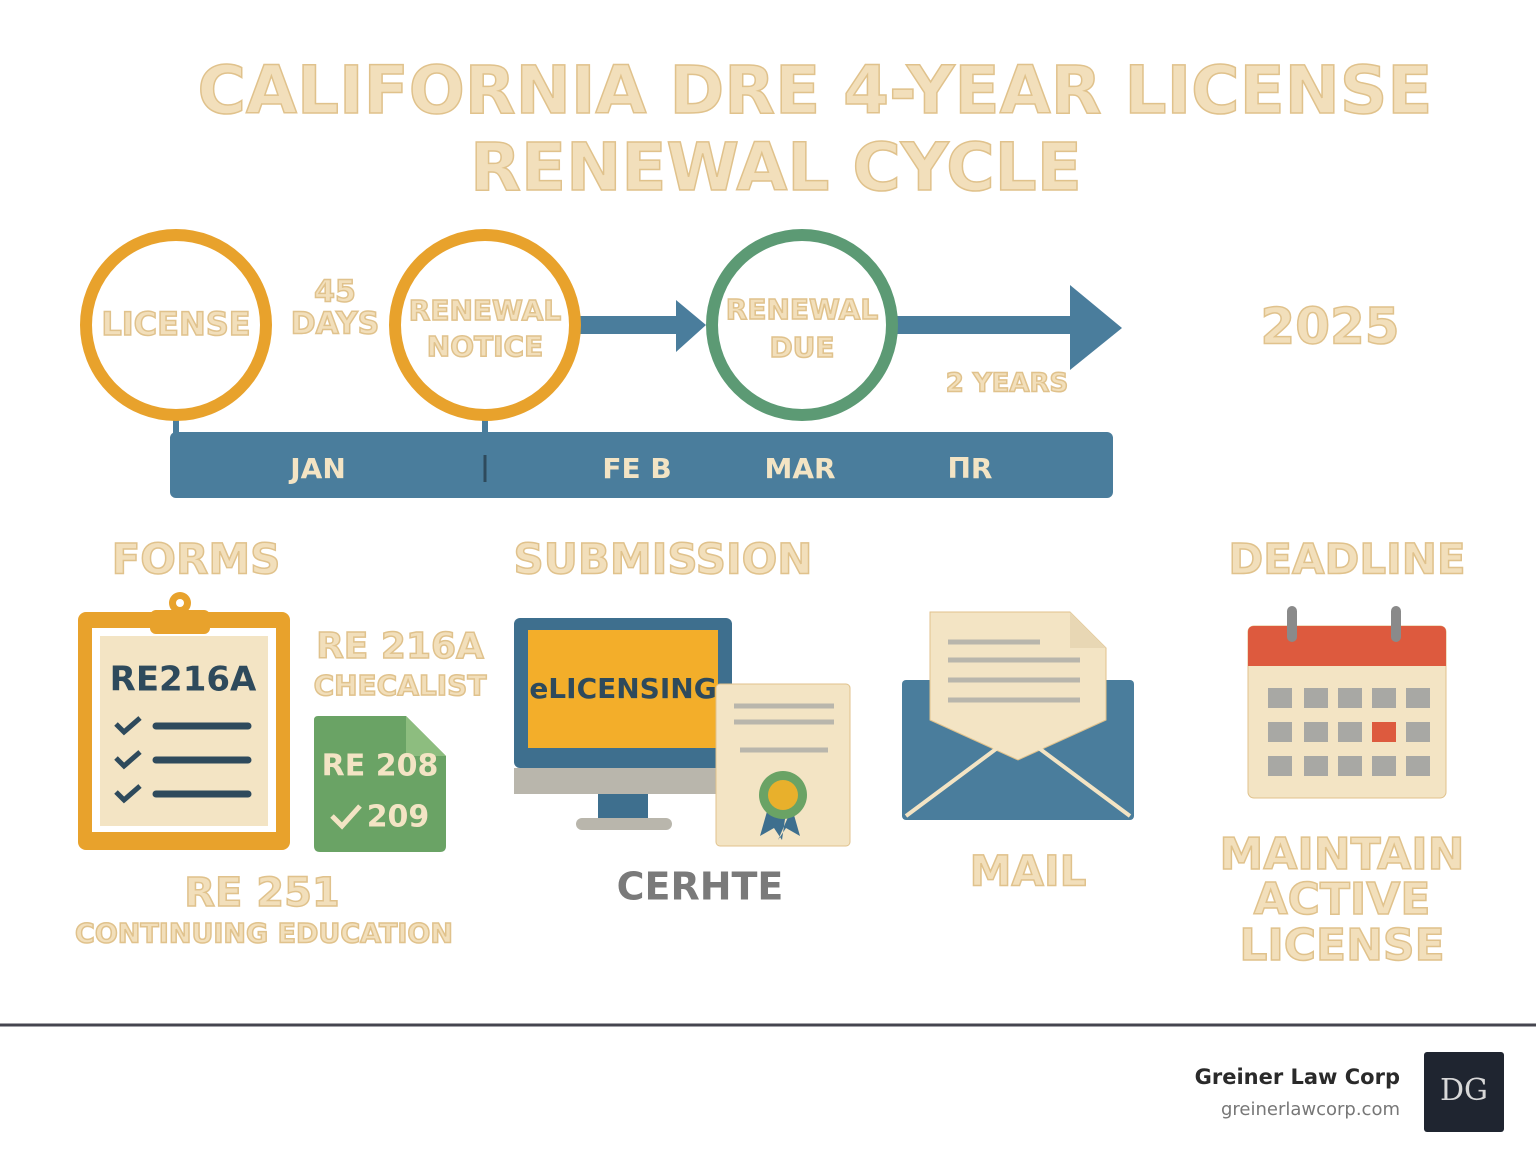 Image resolution: width=1536 pixels, height=1154 pixels. Describe the element at coordinates (970, 468) in the screenshot. I see `month: ΠR` at that location.